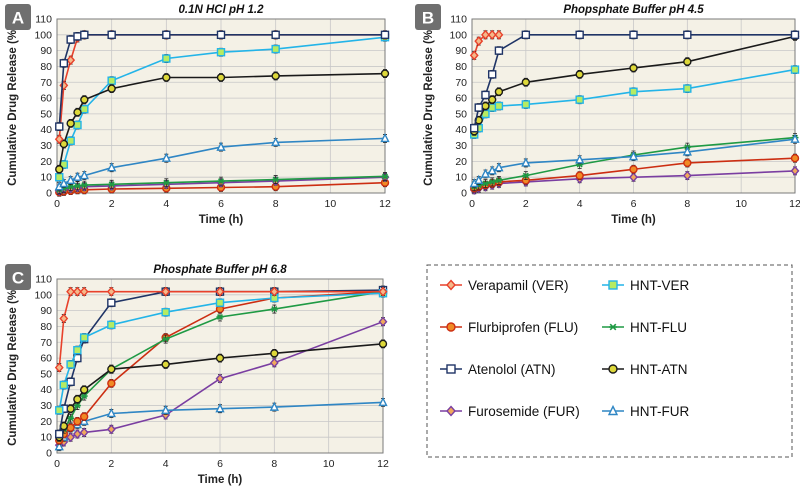 The height and width of the screenshot is (504, 800). I want to click on series-atn, so click(222, 80).